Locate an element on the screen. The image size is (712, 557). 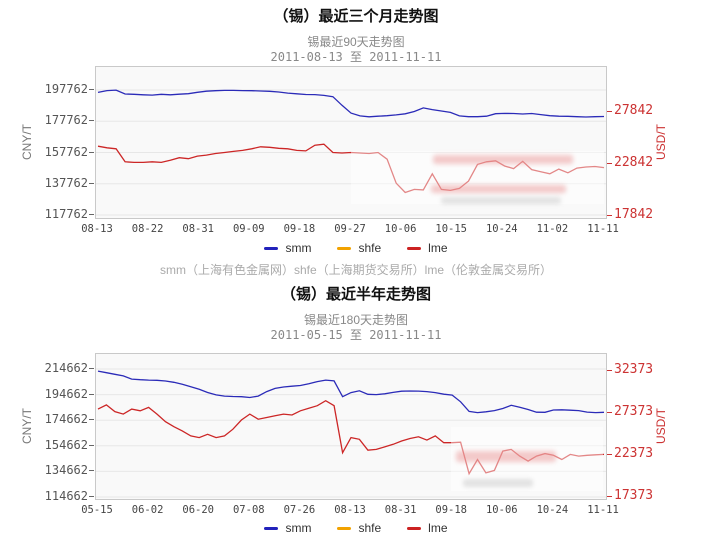
y-axis-tick-right: 27842 is located at coordinates (634, 110).